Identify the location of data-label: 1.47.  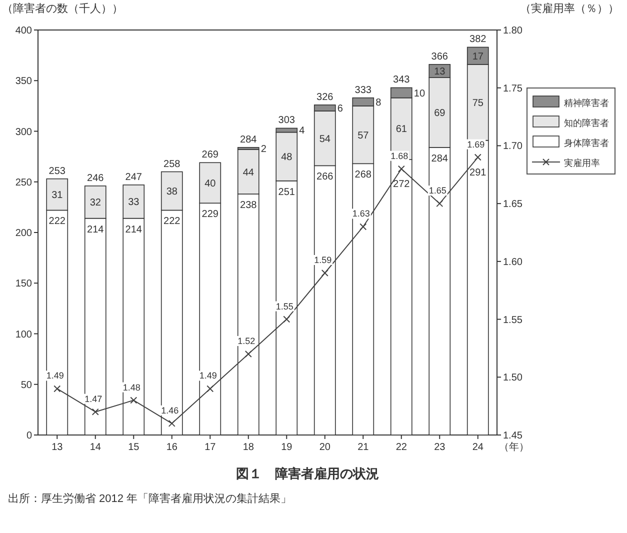
(93, 399).